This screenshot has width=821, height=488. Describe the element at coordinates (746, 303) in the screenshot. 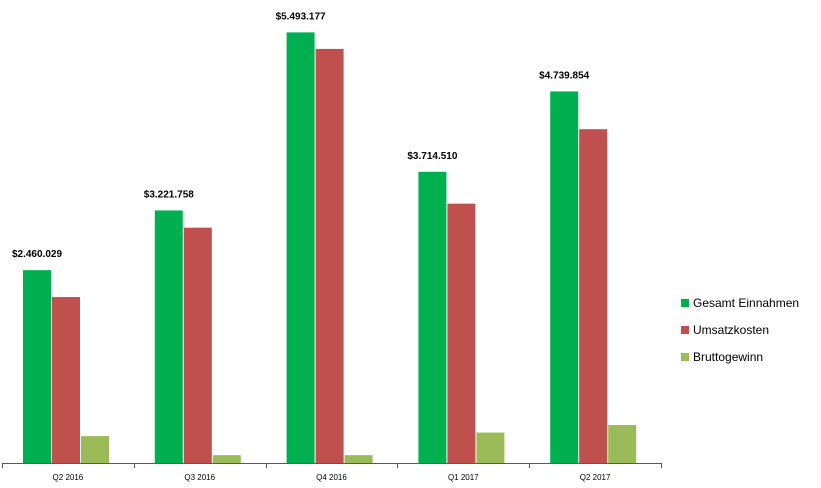

I see `legend-label-einnahmen: Gesamt Einnahmen` at that location.